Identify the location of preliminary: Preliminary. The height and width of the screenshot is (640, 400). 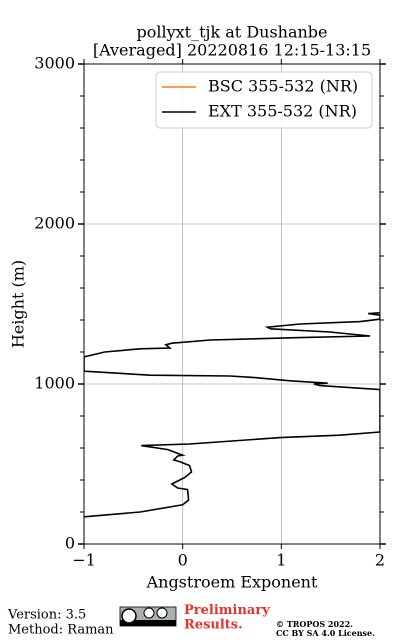
(227, 610).